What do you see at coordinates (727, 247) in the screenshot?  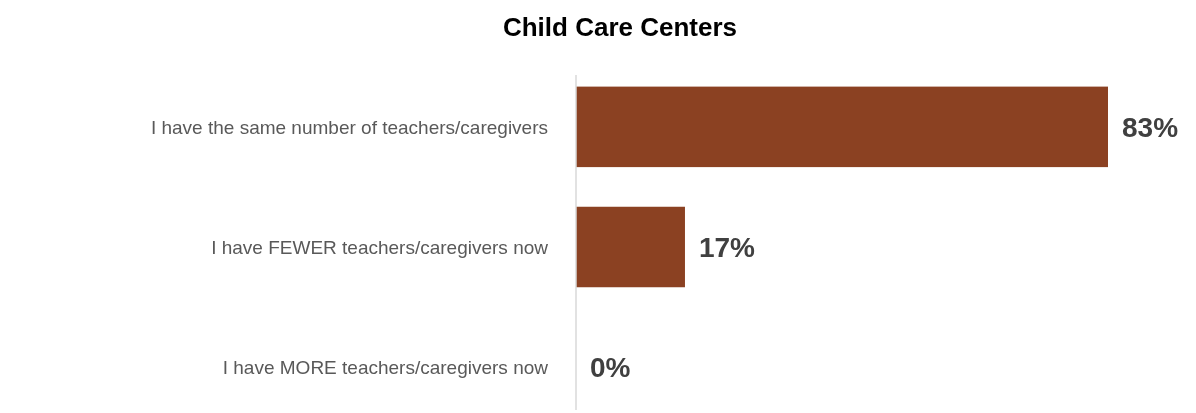 I see `data-label: 17%` at bounding box center [727, 247].